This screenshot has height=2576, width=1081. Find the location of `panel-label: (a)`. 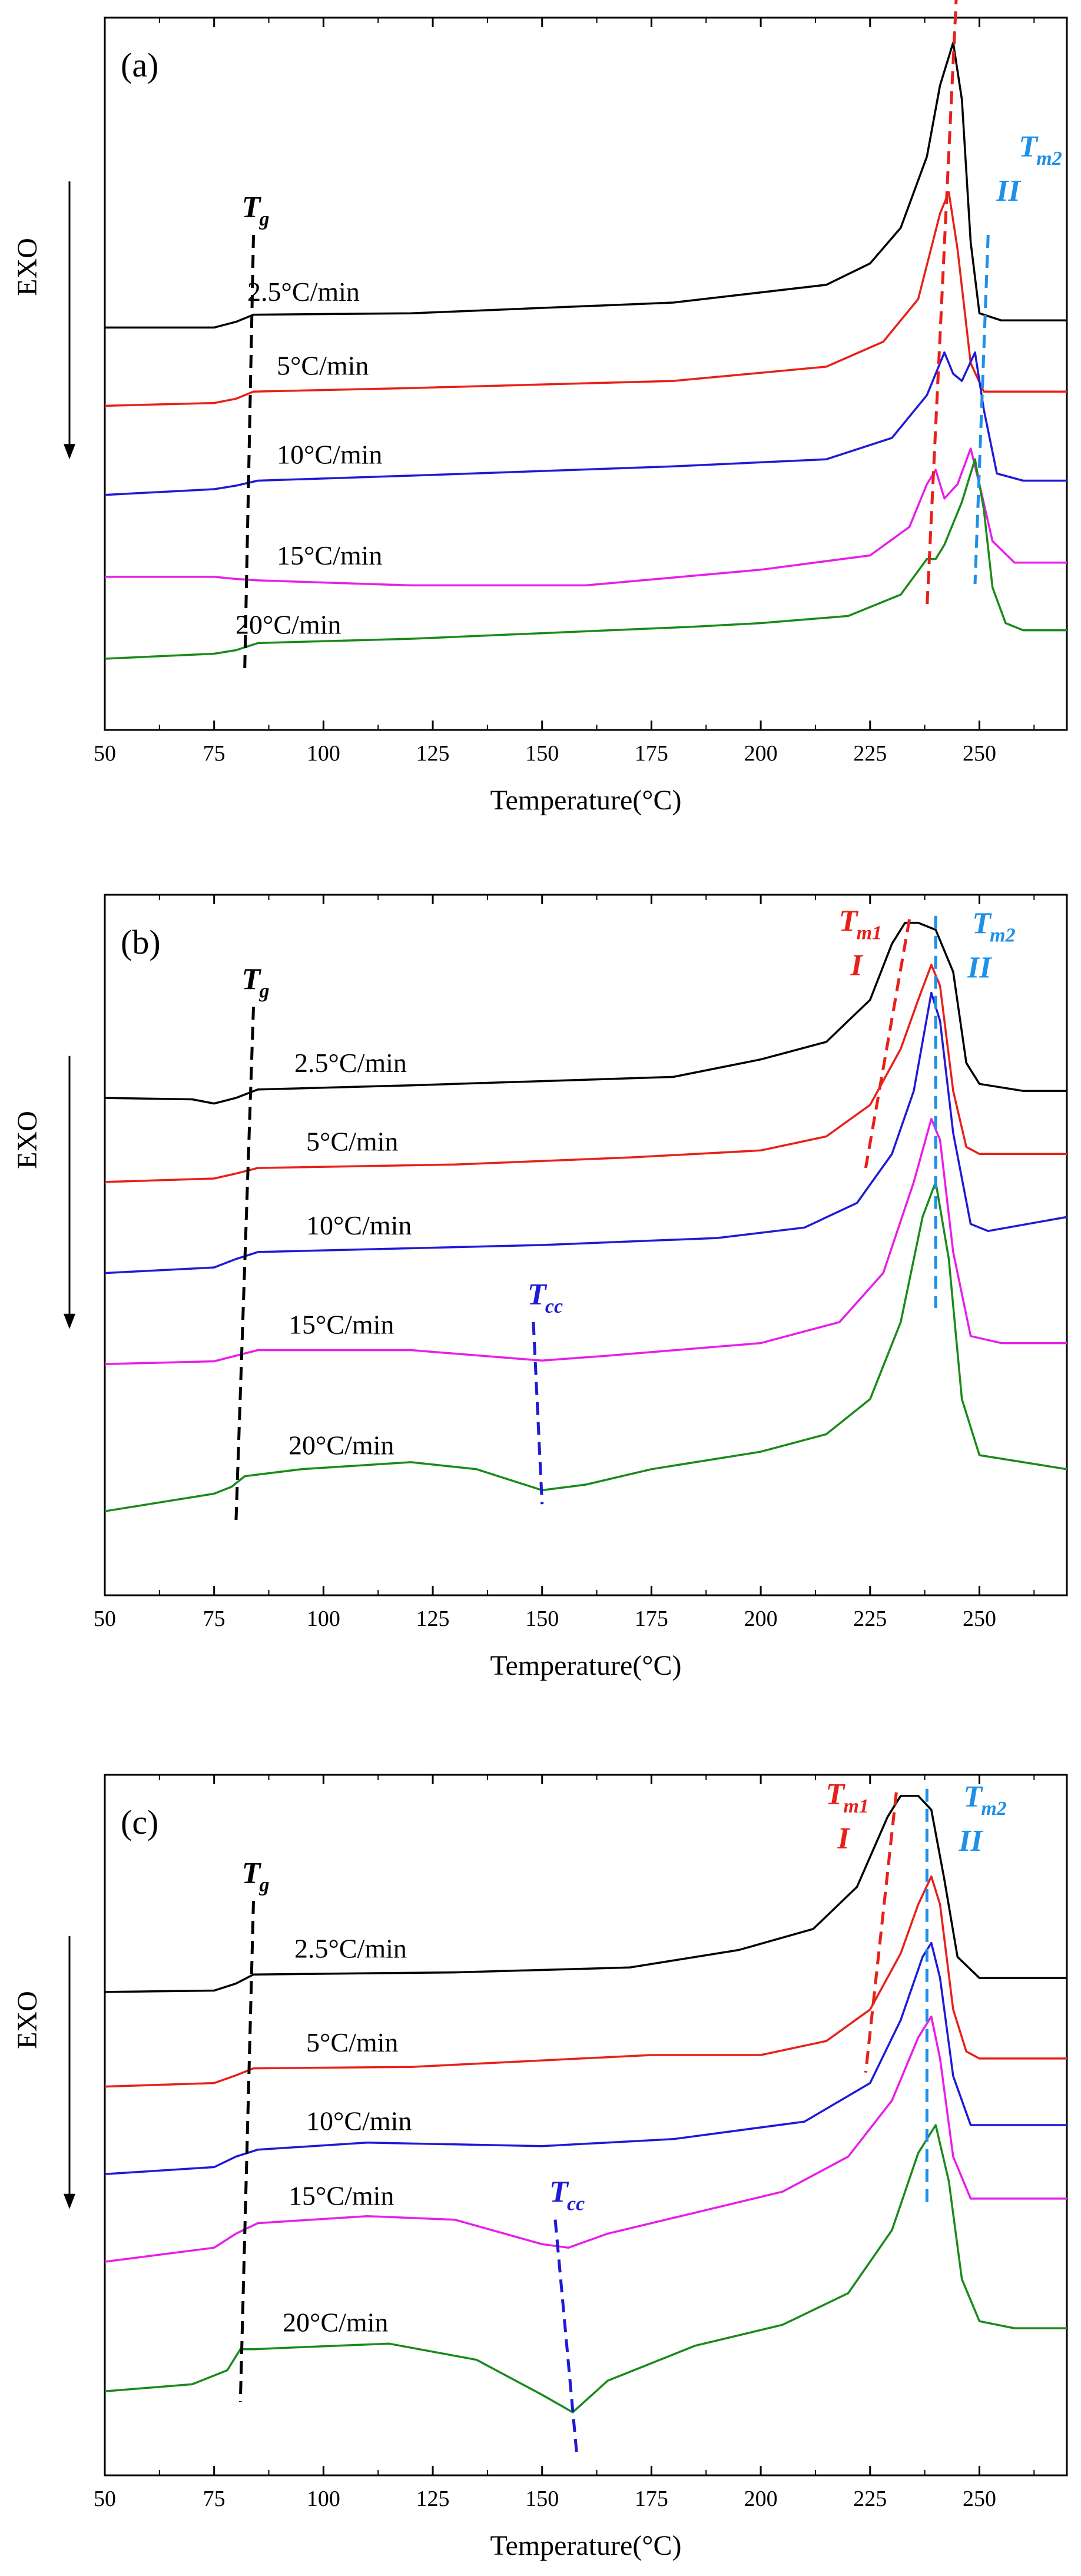

panel-label: (a) is located at coordinates (139, 65).